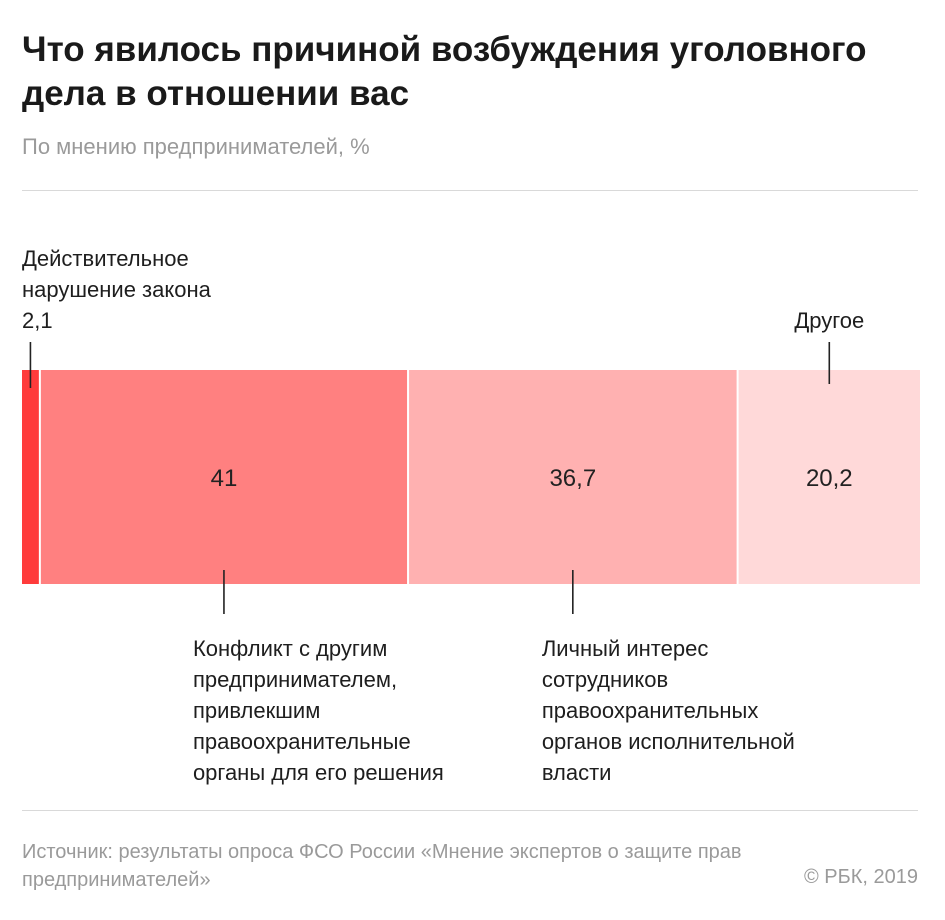 This screenshot has height=920, width=945. What do you see at coordinates (650, 710) in the screenshot?
I see `category-label-3: правоохранительных` at bounding box center [650, 710].